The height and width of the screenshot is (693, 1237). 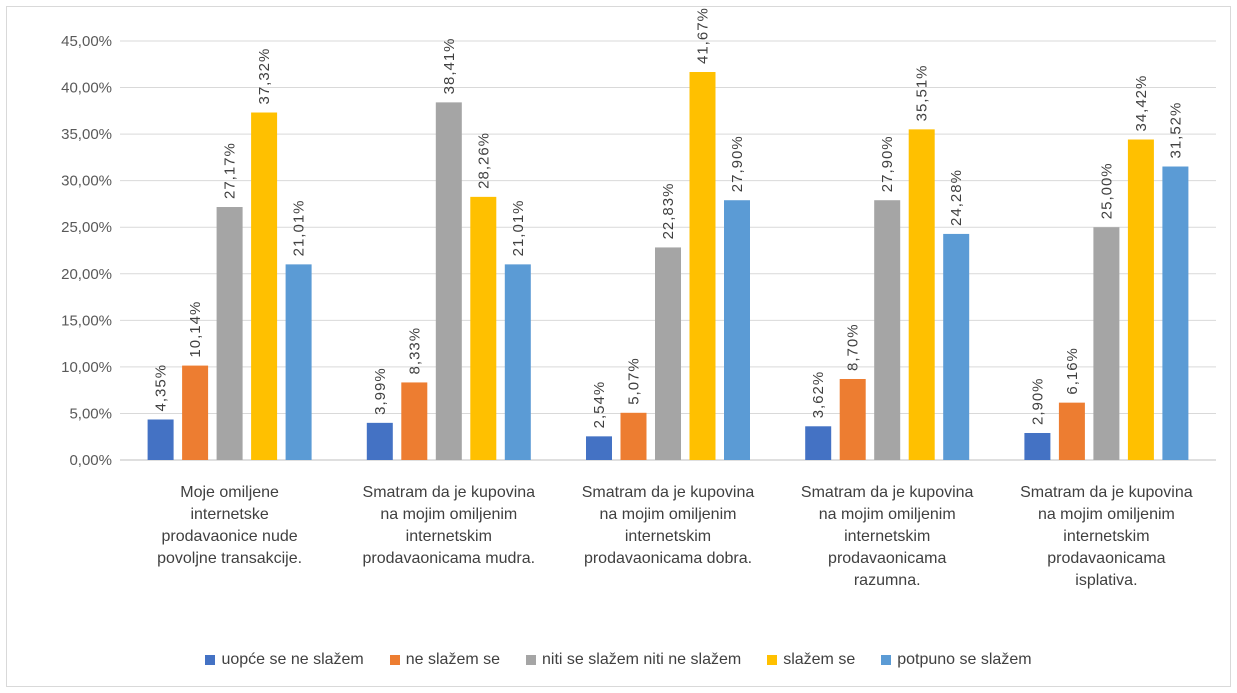 What do you see at coordinates (414, 351) in the screenshot?
I see `data-label: 8,33%` at bounding box center [414, 351].